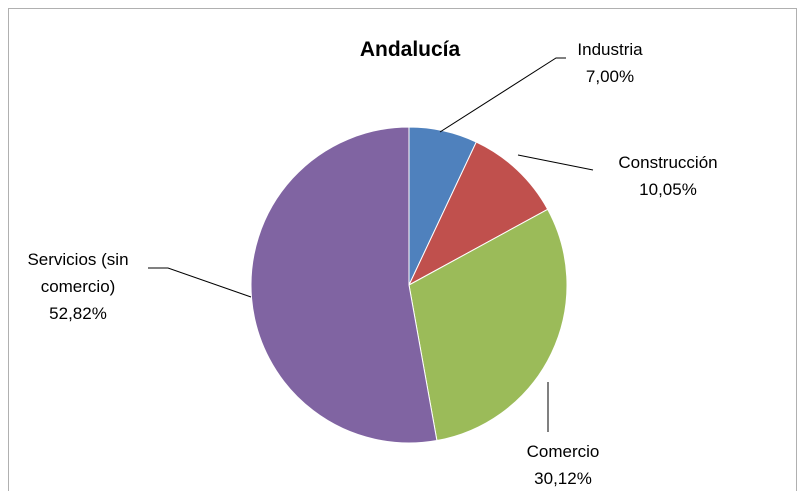 The image size is (798, 492). What do you see at coordinates (668, 162) in the screenshot?
I see `category-label: Construcción` at bounding box center [668, 162].